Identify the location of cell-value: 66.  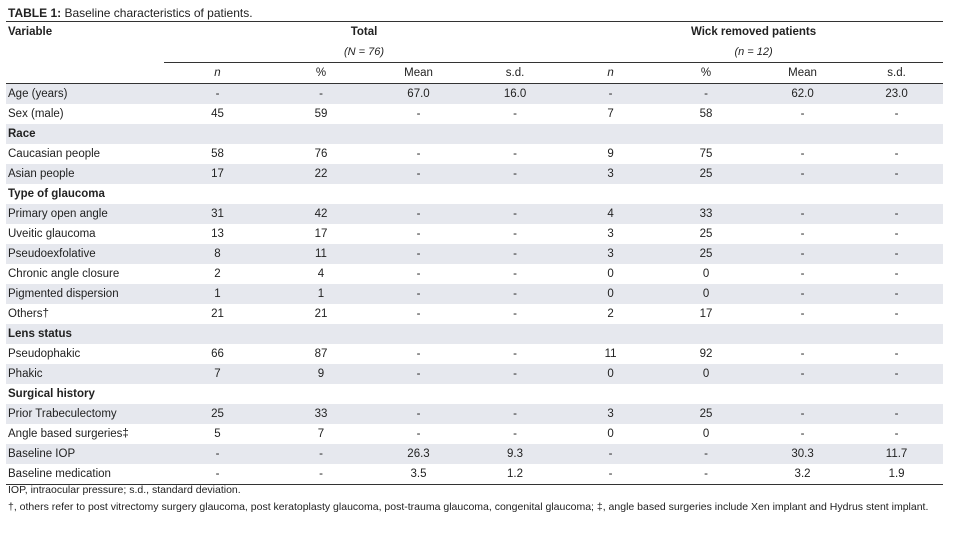
(217, 354).